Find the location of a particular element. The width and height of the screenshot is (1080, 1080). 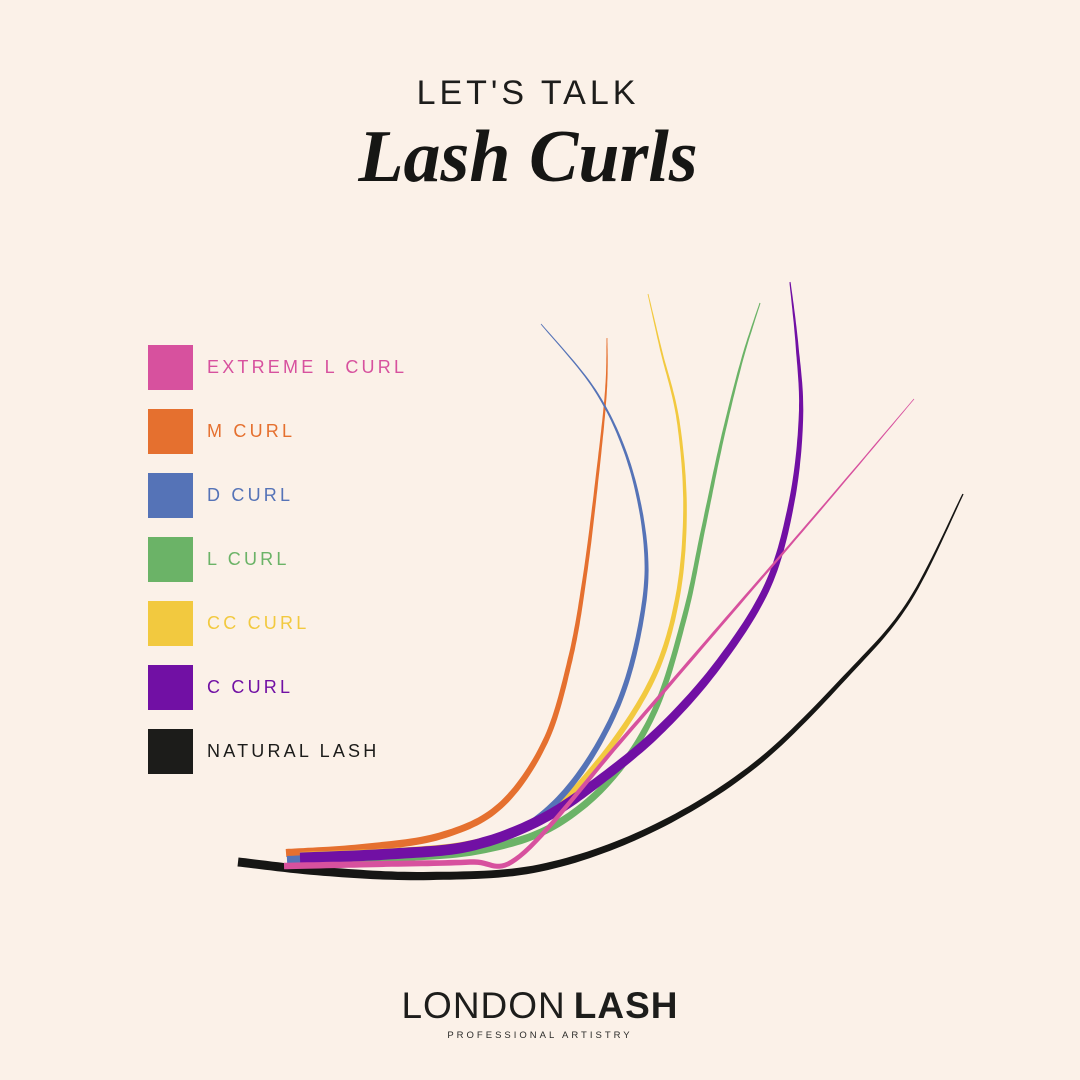

legend-item-c-curl: C CURL is located at coordinates (277, 687).